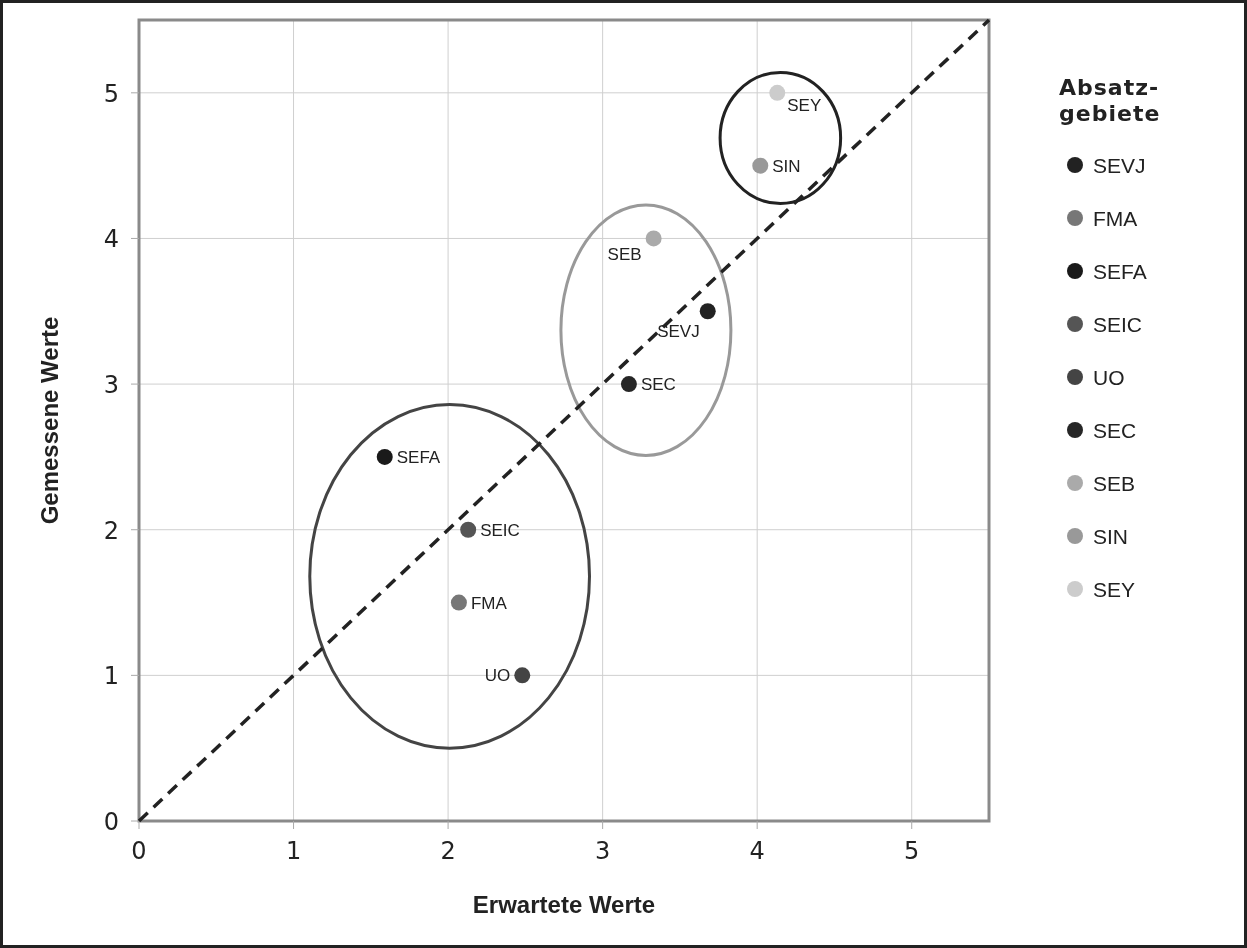 This screenshot has height=948, width=1247. What do you see at coordinates (111, 239) in the screenshot?
I see `y-tick-label: 4` at bounding box center [111, 239].